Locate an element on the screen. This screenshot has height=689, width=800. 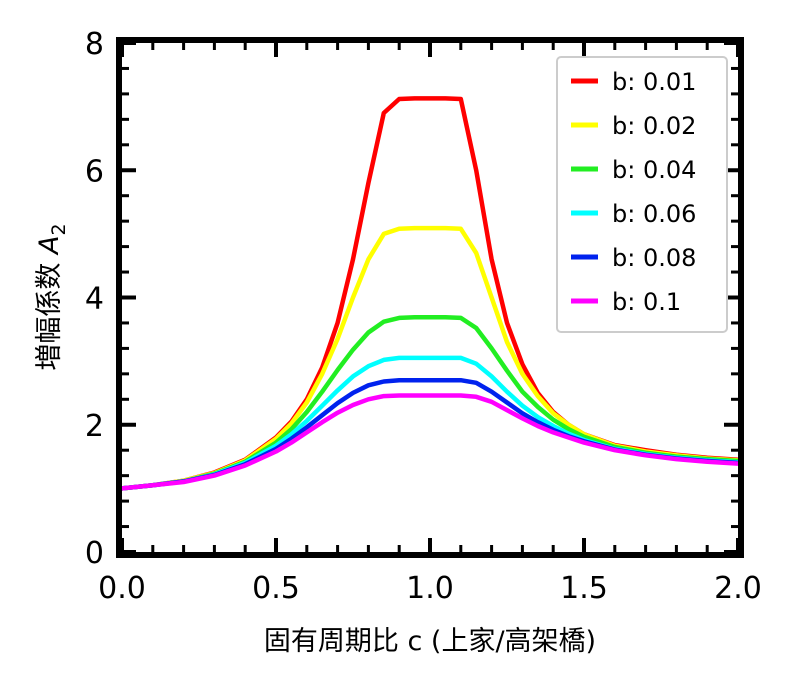
y-tick-label: 4 is located at coordinates (94, 299).